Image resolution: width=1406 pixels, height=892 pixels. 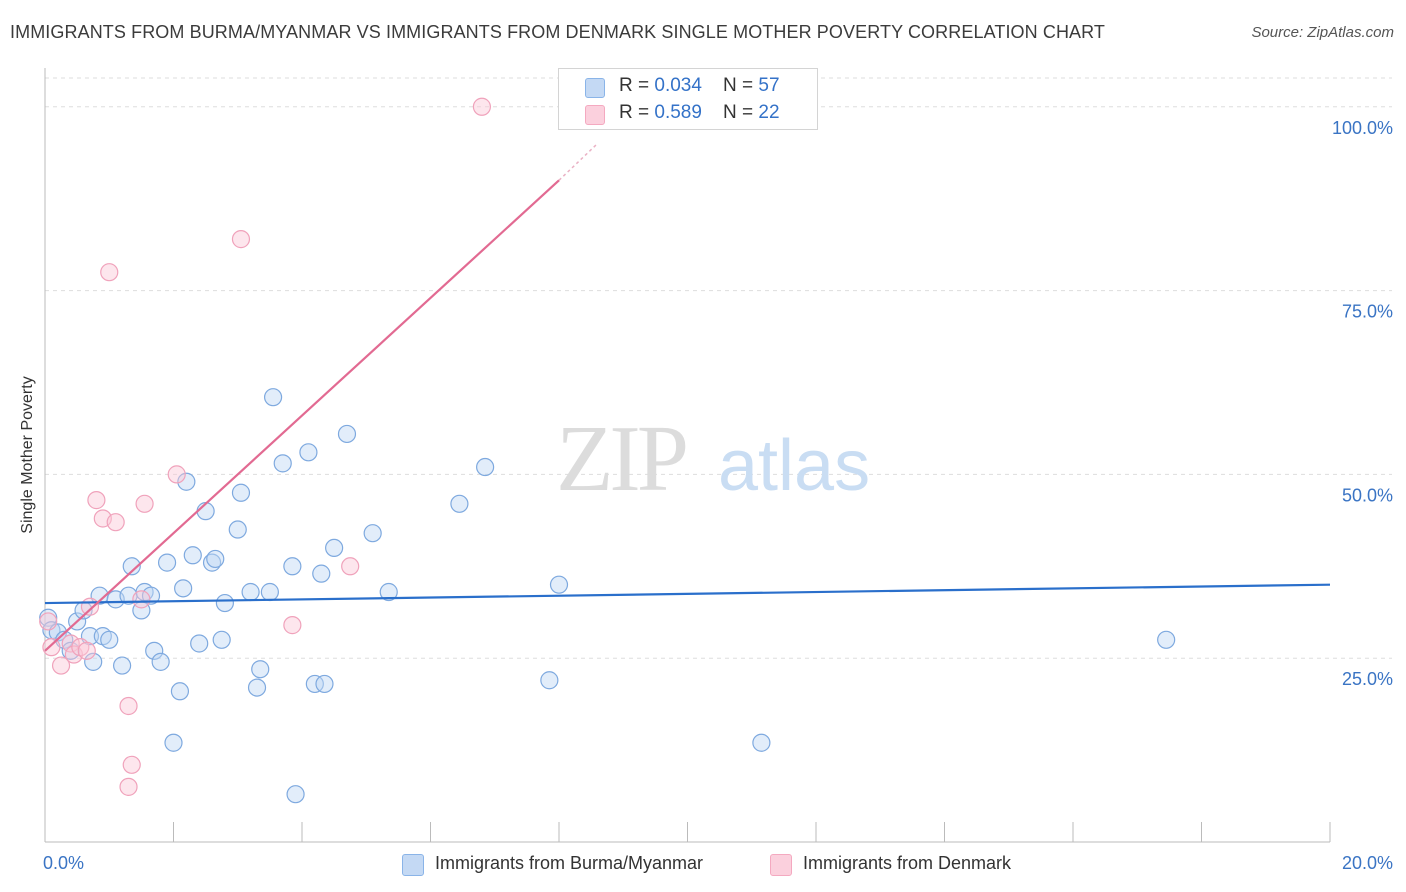 What do you see at coordinates (1367, 679) in the screenshot?
I see `y-tick-label-0: 25.0%` at bounding box center [1367, 679].